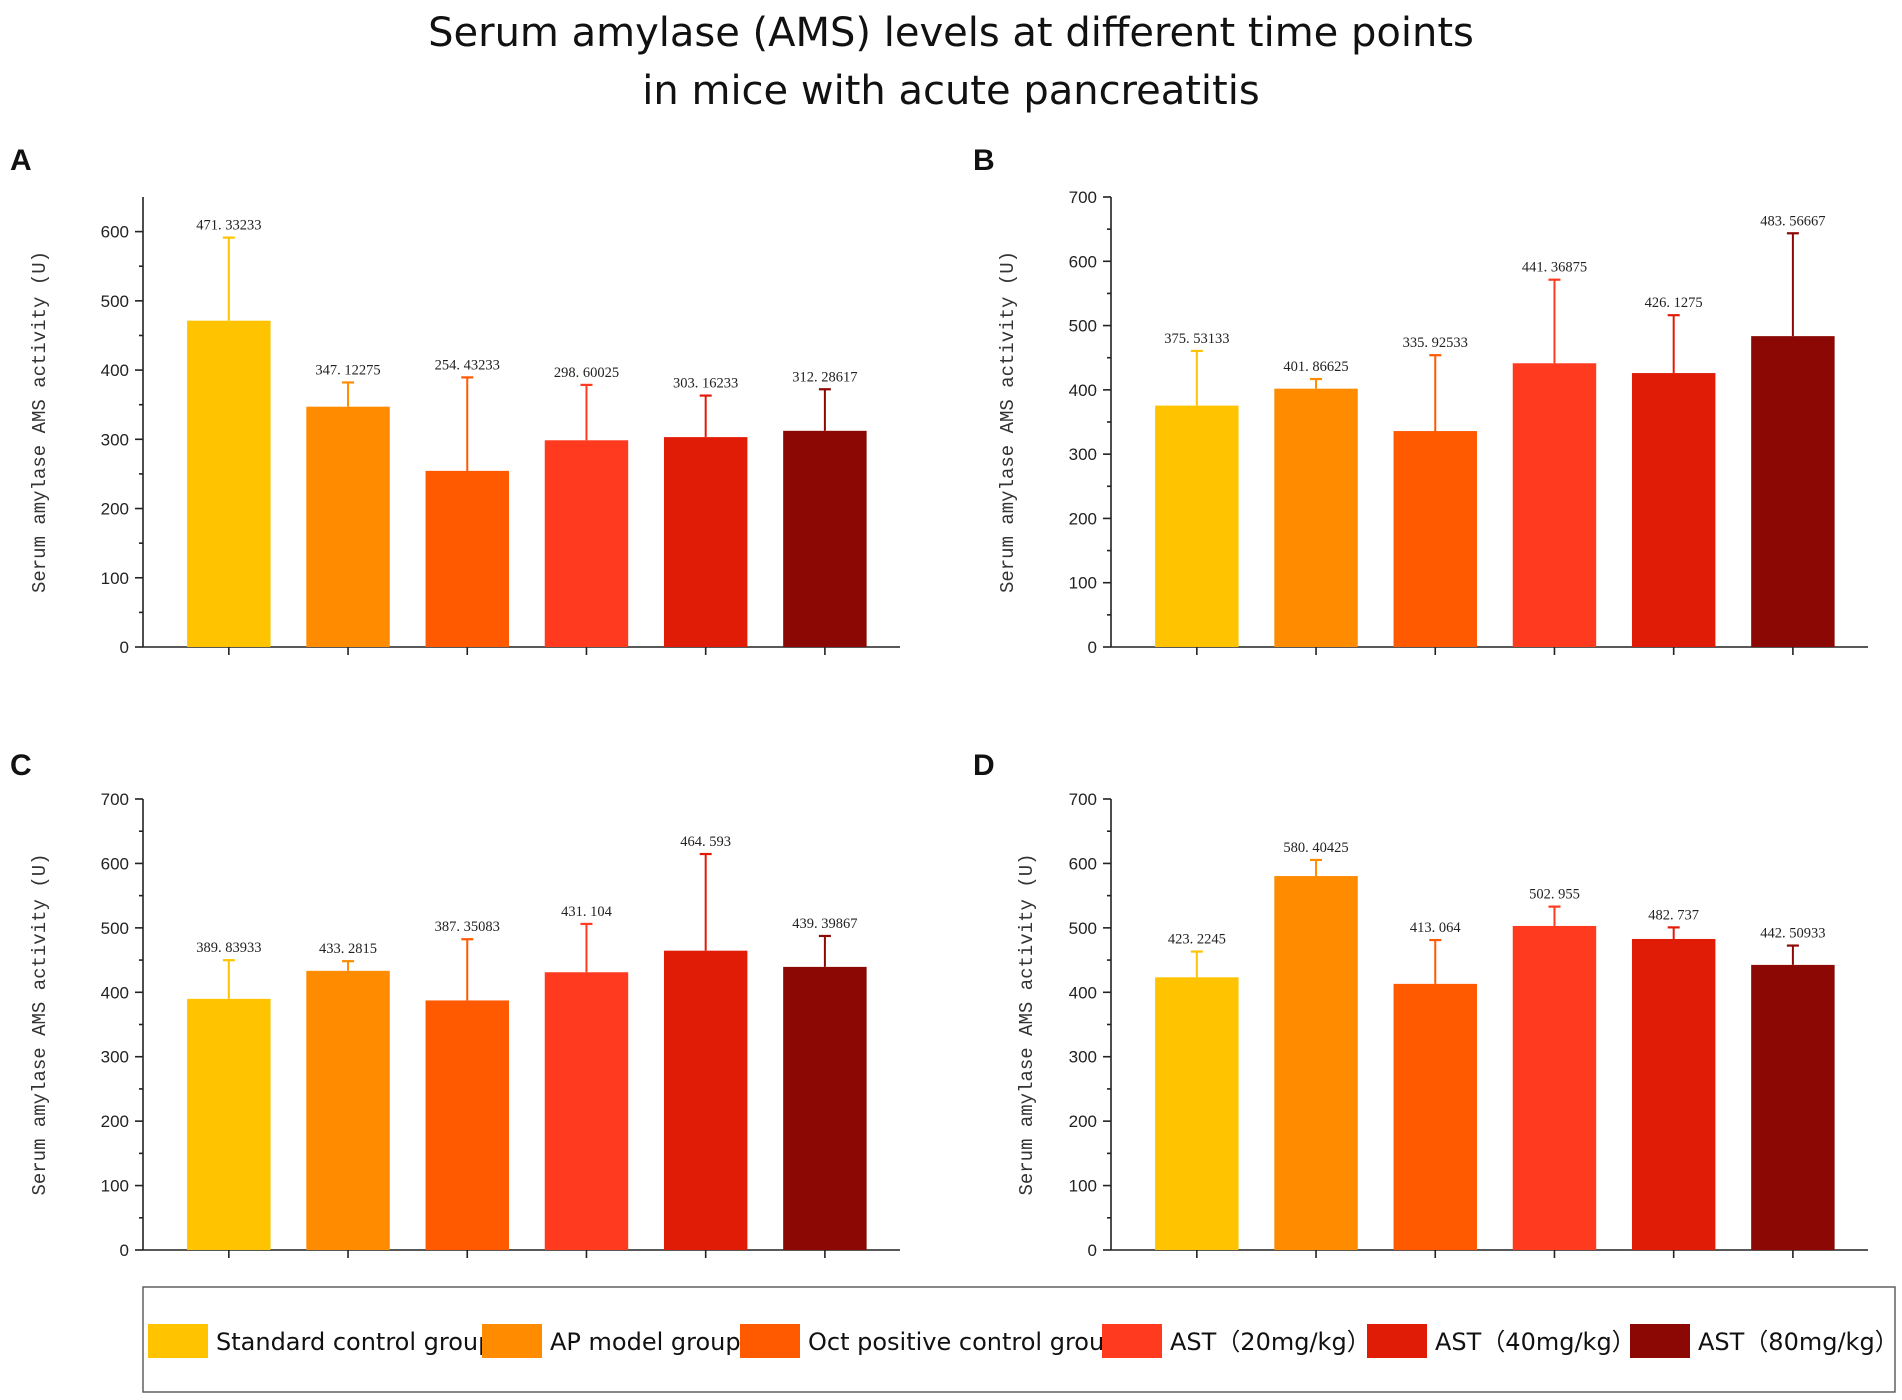 This screenshot has height=1400, width=1902. What do you see at coordinates (228, 948) in the screenshot?
I see `bar-value-label: 389. 83933` at bounding box center [228, 948].